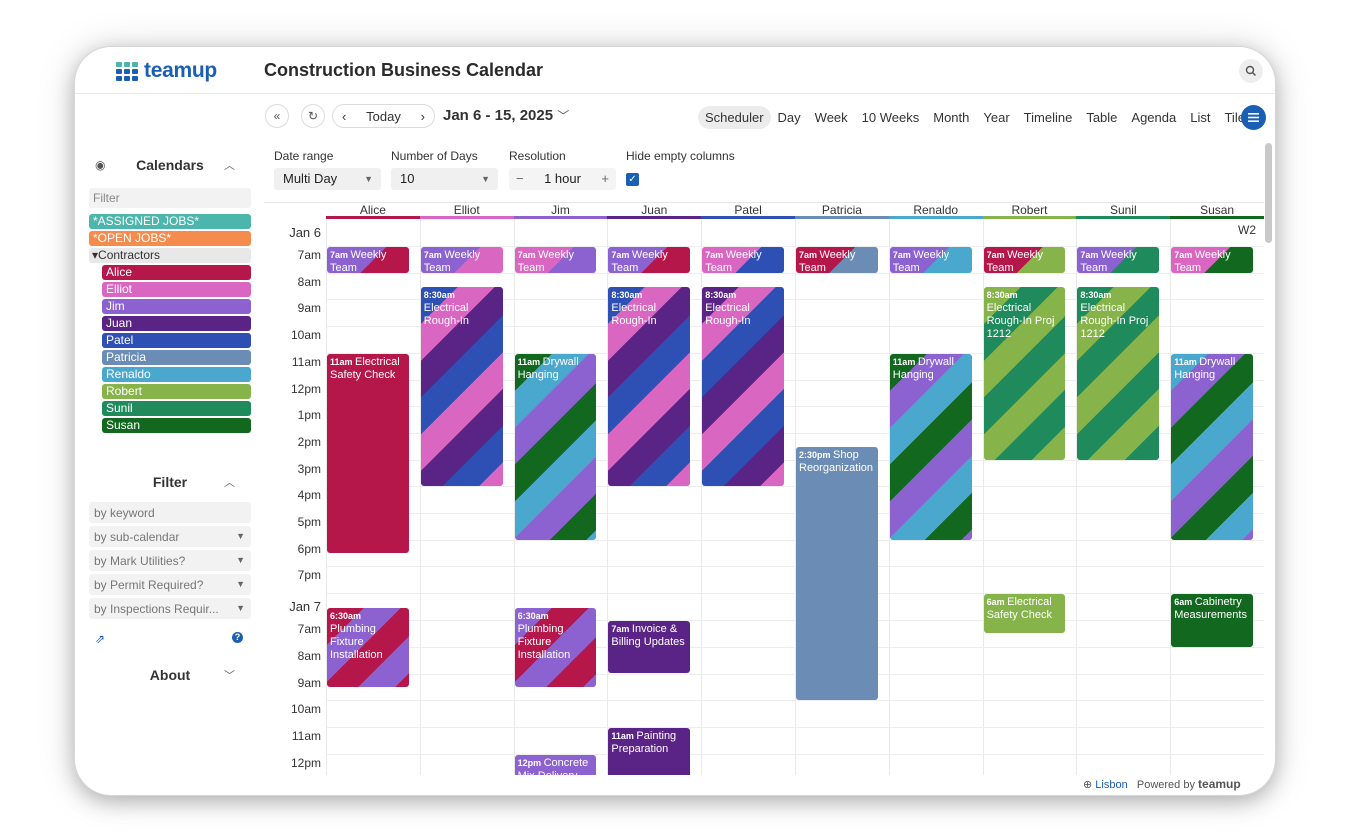  I want to click on hamburger-menu-icon, so click(1253, 117).